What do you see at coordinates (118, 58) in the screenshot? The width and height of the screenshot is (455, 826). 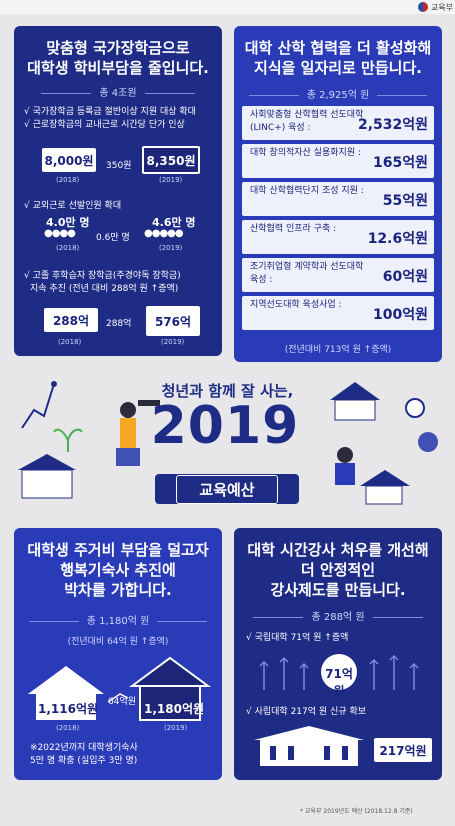 I see `card1-title: 맞춤형 국가장학금으로 대학생 학비부담을 줄입니다.` at bounding box center [118, 58].